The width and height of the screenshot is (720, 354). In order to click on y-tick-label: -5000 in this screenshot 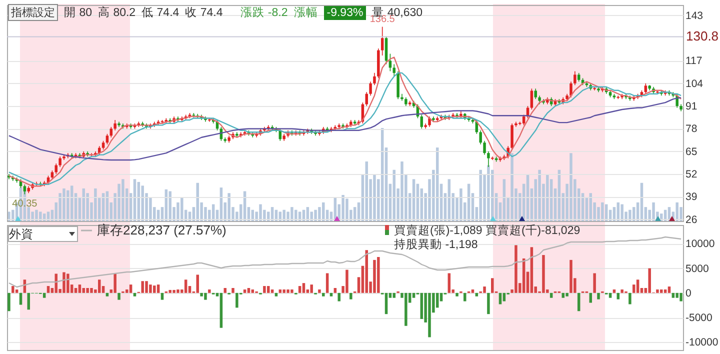, I will do `click(699, 318)`.